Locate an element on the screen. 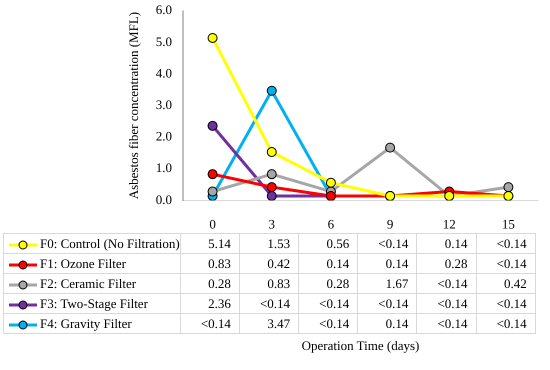  legend-label: F3: Two-Stage Filter is located at coordinates (92, 304).